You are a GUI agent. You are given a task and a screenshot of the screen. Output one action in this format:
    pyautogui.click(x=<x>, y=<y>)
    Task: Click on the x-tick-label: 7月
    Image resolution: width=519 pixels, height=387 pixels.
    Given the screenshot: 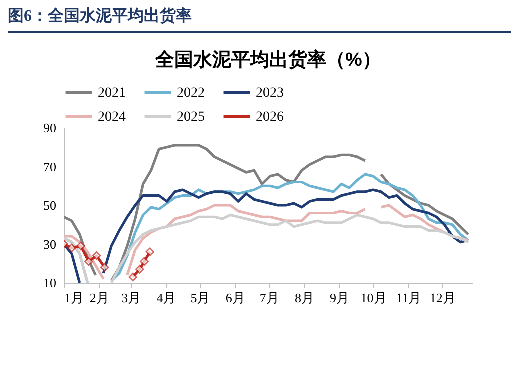 What is the action you would take?
    pyautogui.click(x=270, y=298)
    